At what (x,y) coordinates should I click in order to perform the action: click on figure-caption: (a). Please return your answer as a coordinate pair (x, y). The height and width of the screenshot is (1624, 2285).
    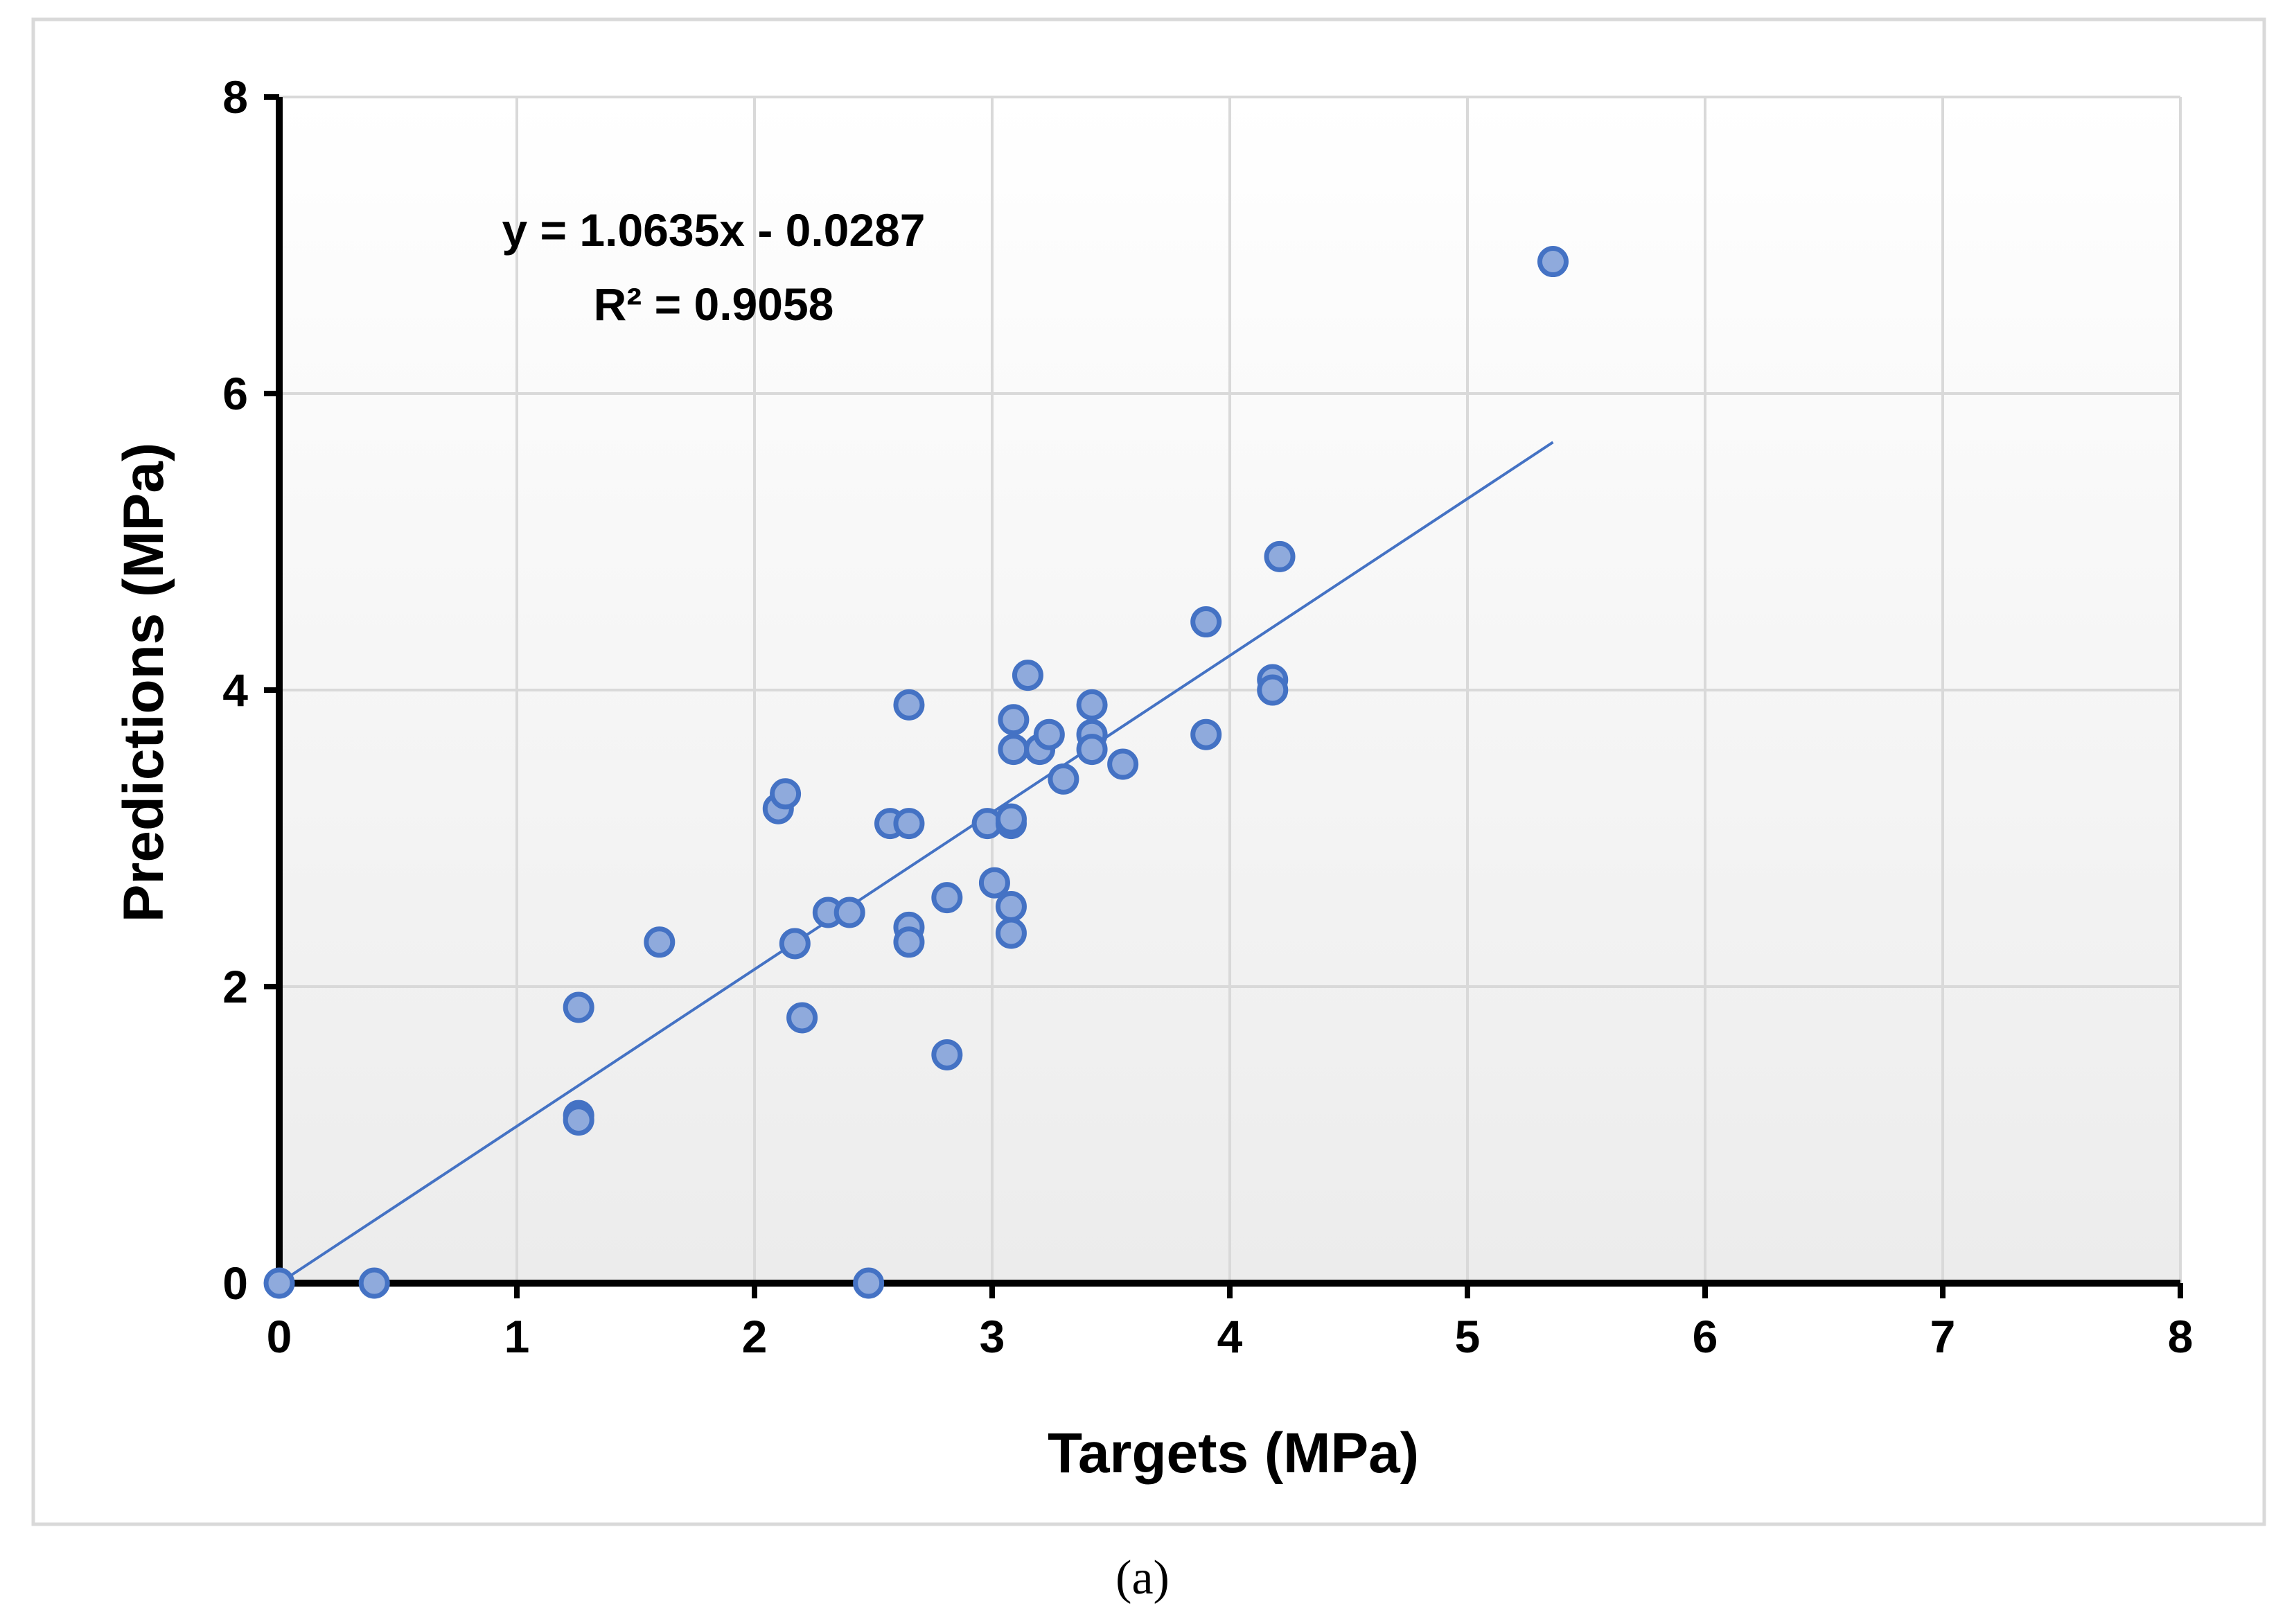
    Looking at the image, I should click on (1143, 1578).